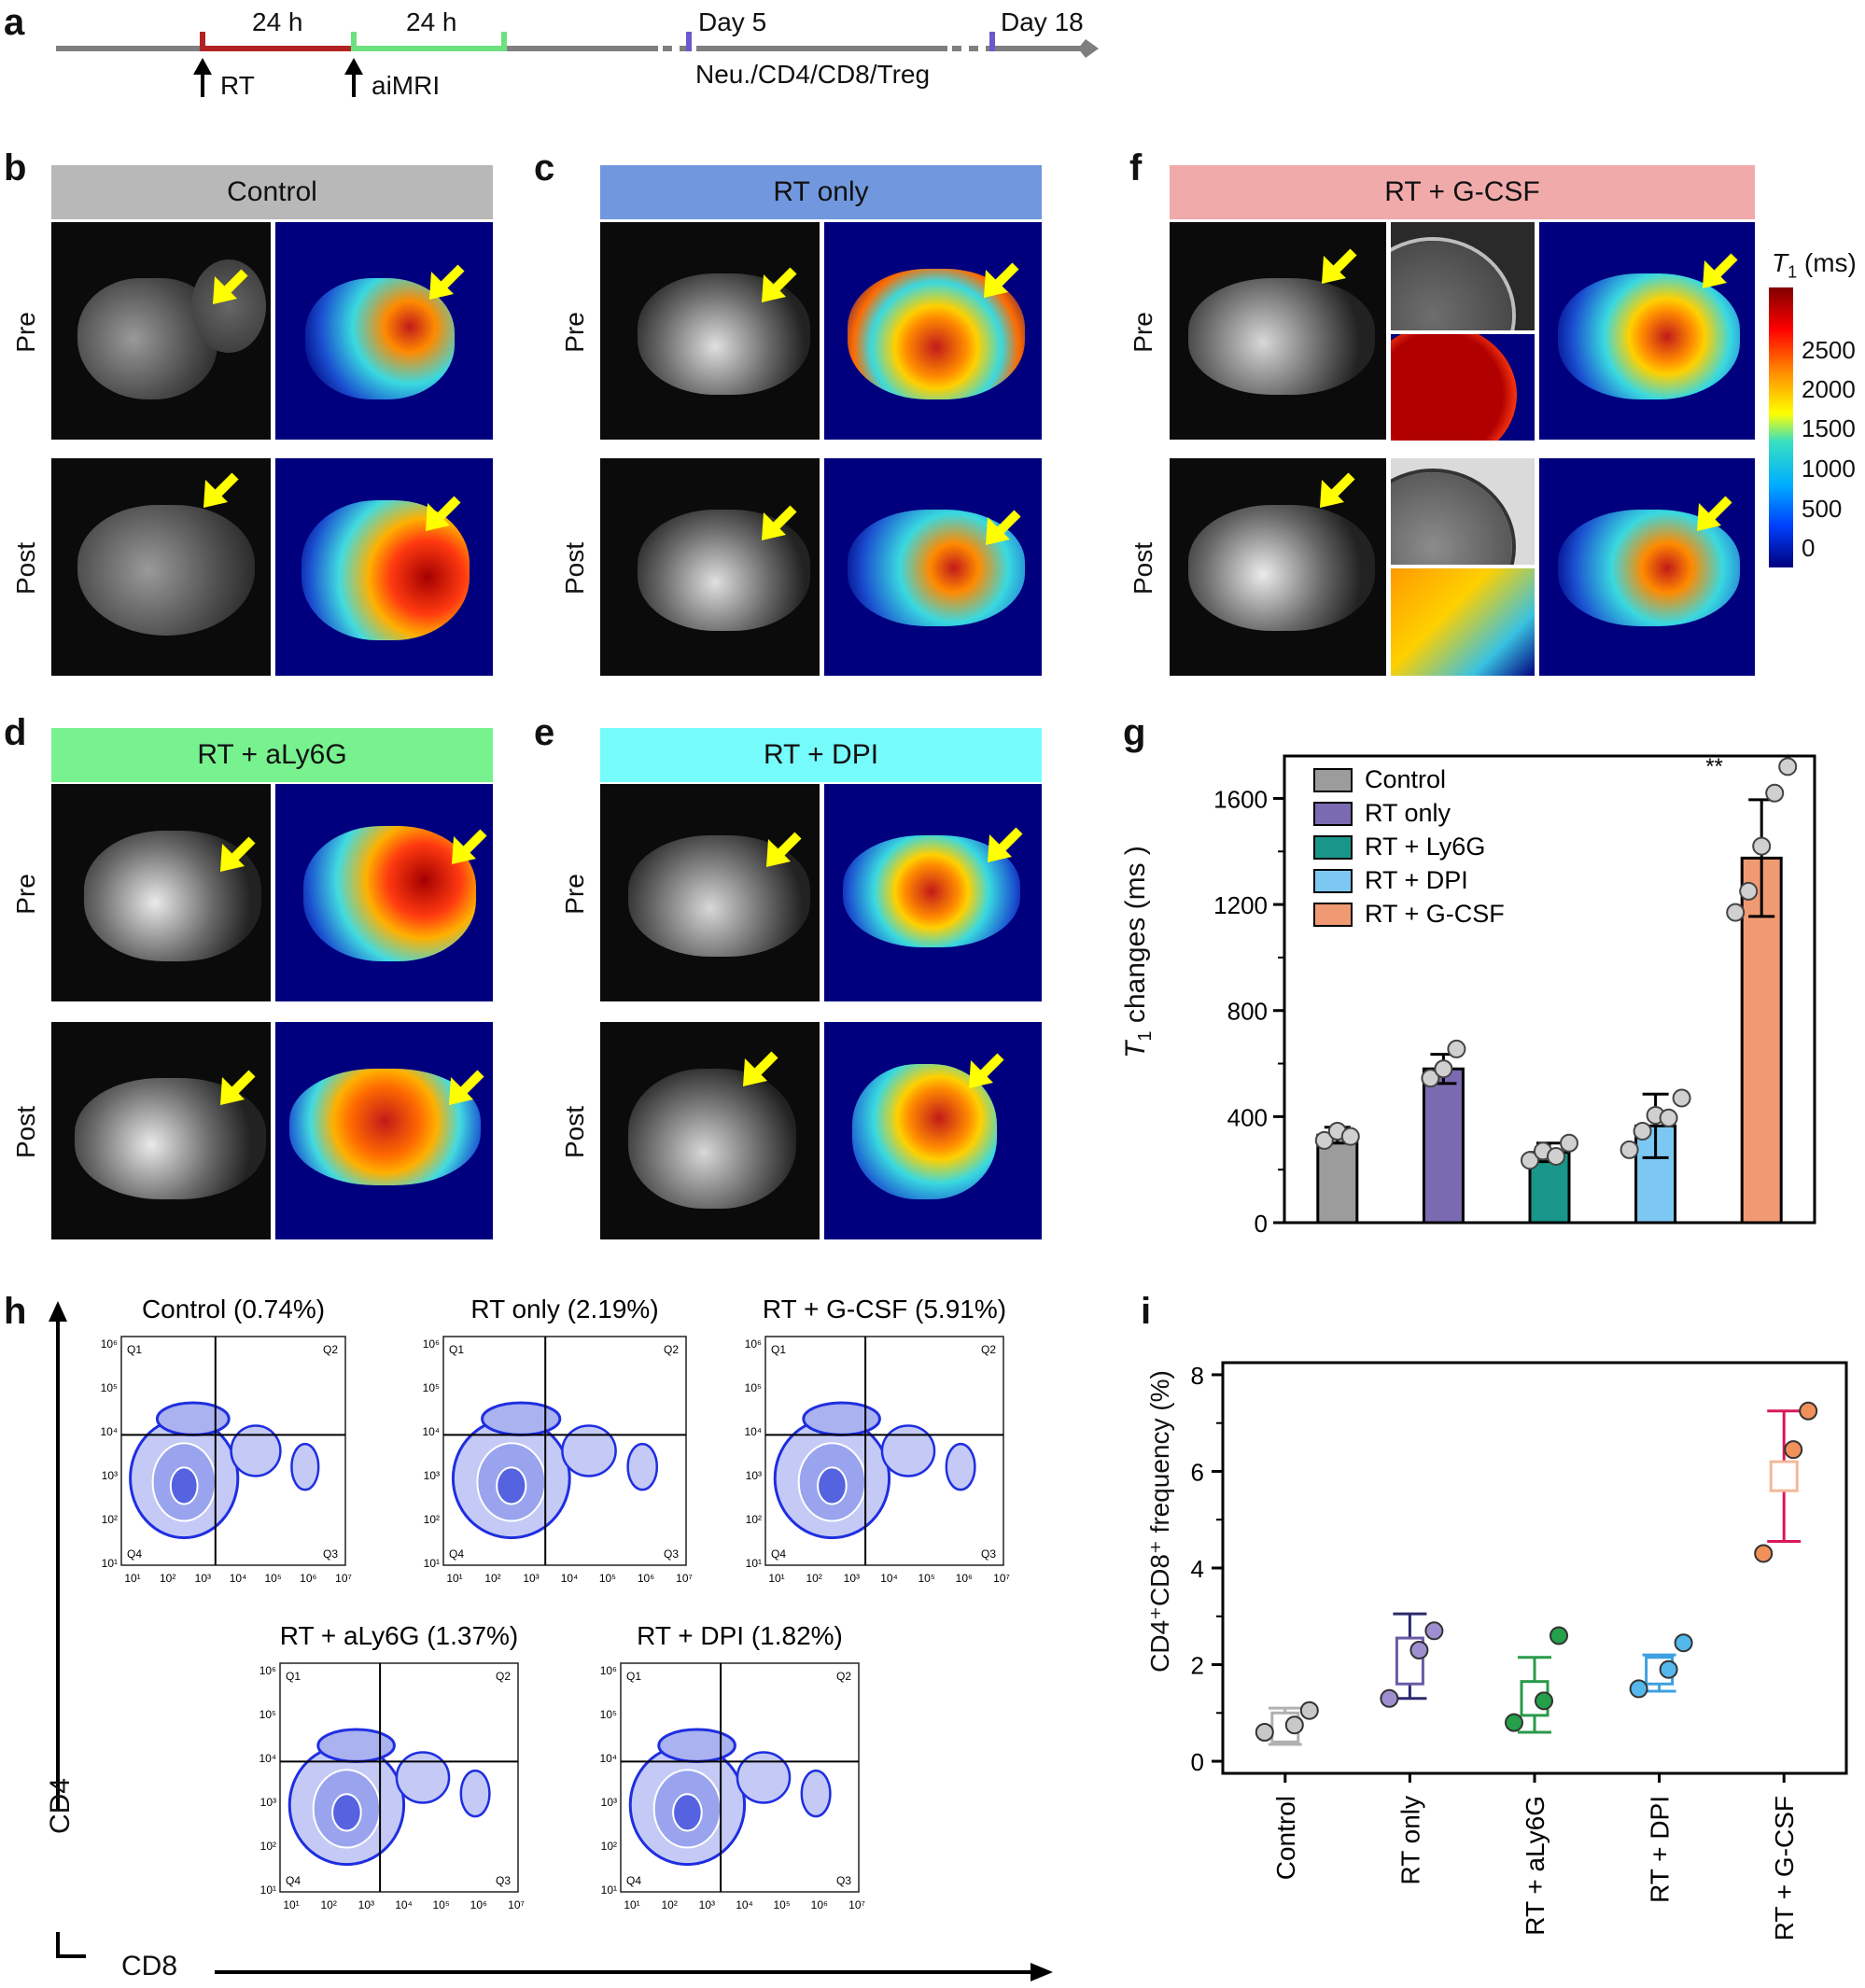 The width and height of the screenshot is (1865, 1988). I want to click on flow-plot-title: RT + DPI (1.82%), so click(740, 1635).